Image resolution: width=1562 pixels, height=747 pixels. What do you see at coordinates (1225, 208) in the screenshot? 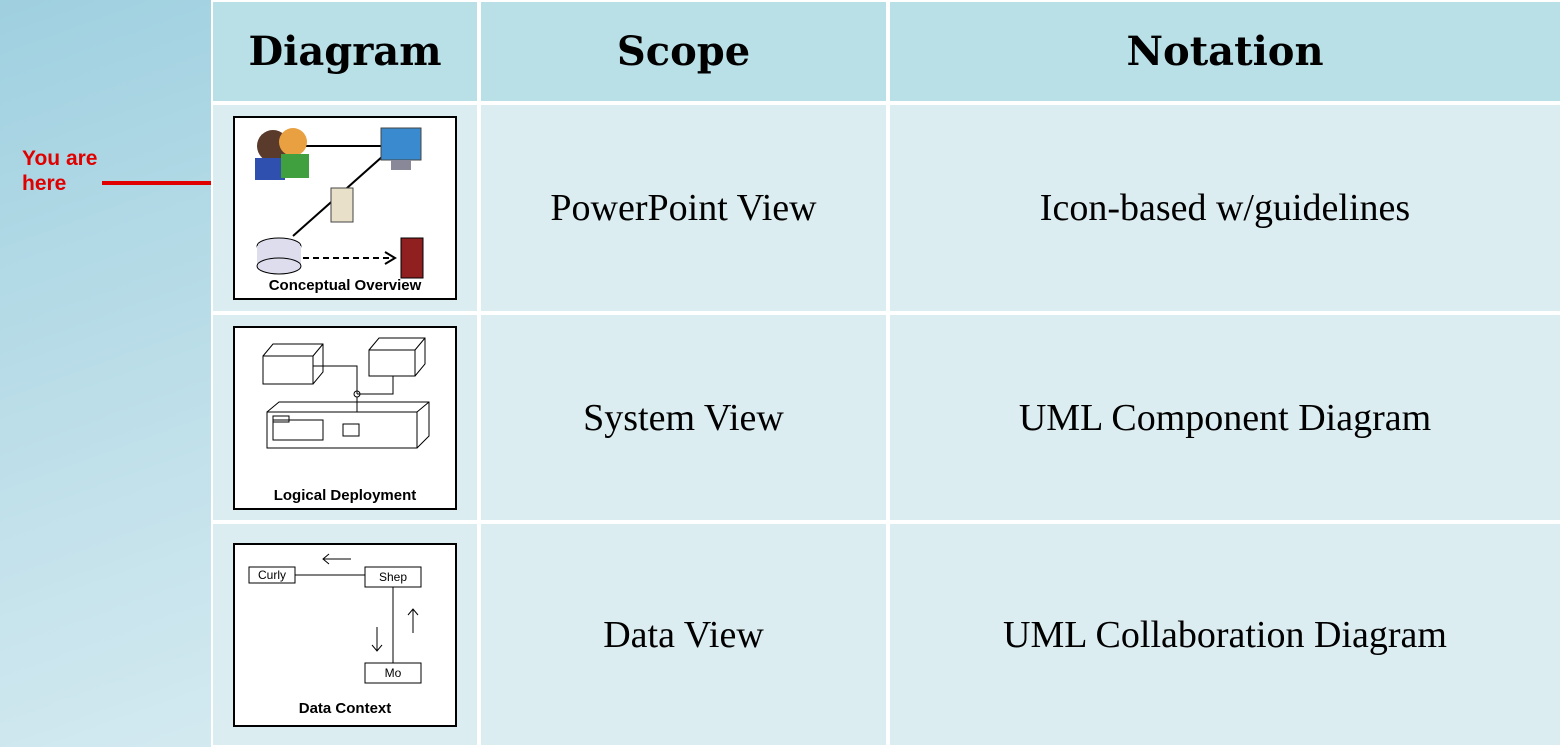
I see `notation-cell: Icon-based w/guidelines` at bounding box center [1225, 208].